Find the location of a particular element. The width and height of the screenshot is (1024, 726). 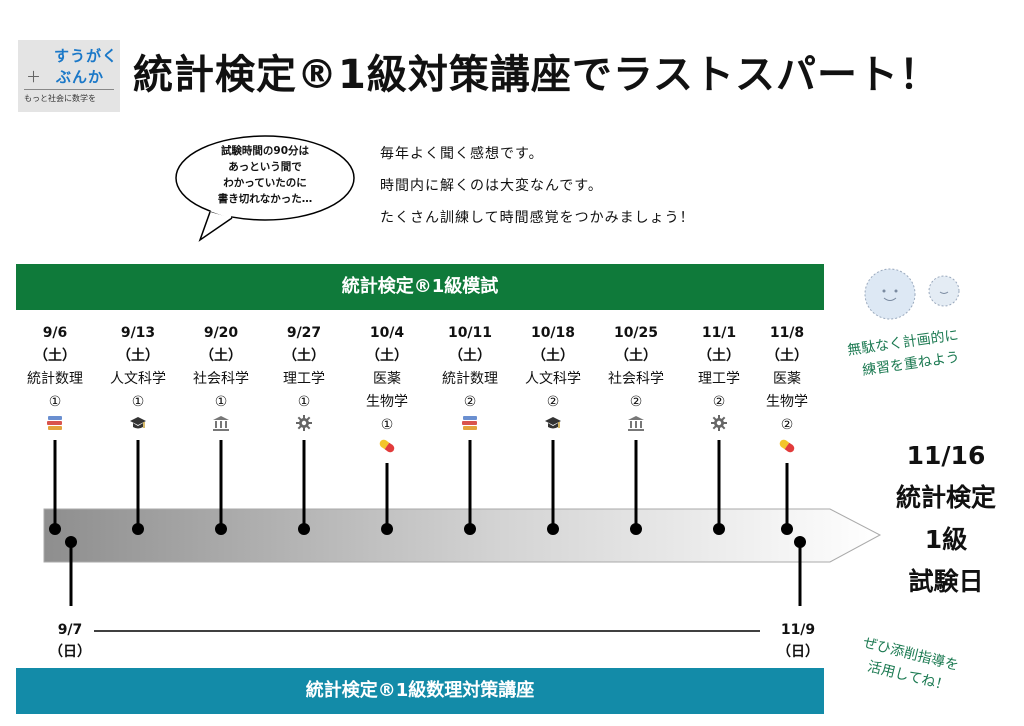

exam-line: 11/16 is located at coordinates (946, 455).